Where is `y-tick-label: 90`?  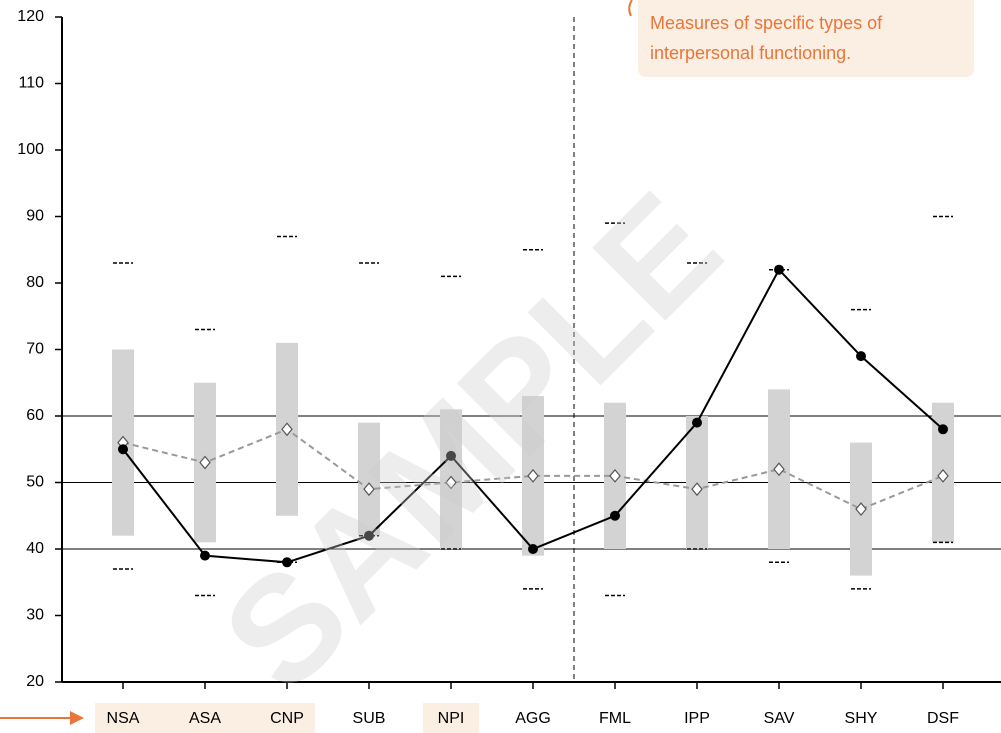 y-tick-label: 90 is located at coordinates (35, 216).